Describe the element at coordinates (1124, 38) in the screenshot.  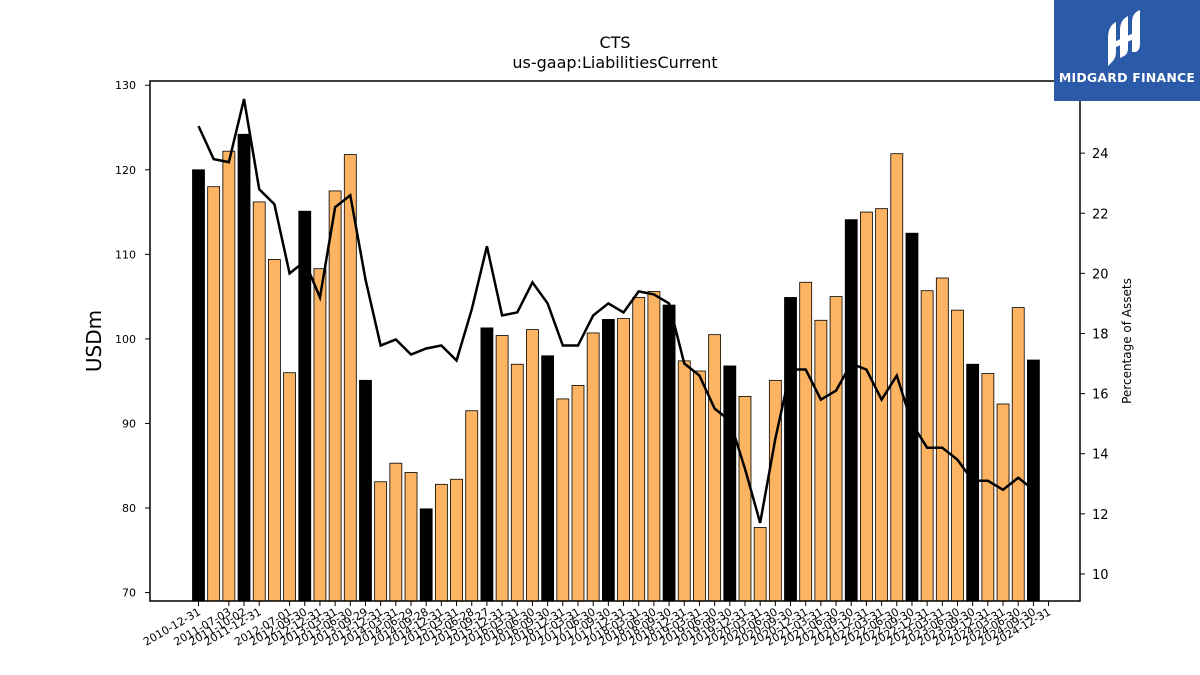
I see `midgard-logo-icon` at that location.